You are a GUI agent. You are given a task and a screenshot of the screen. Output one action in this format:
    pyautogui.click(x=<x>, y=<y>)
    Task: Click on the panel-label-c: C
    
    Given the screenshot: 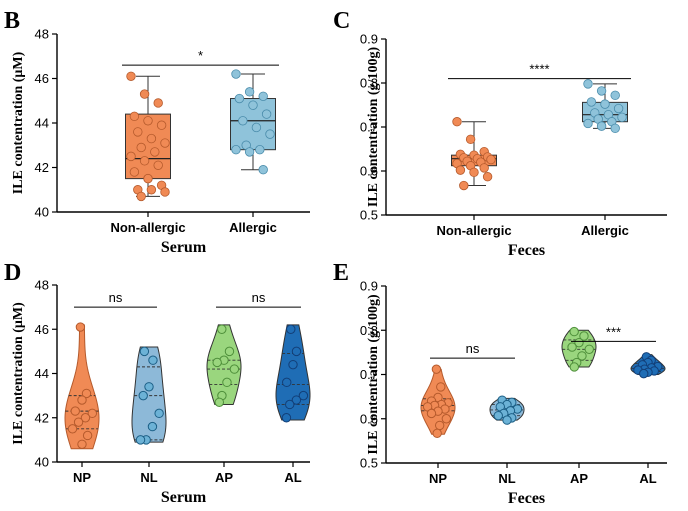 What is the action you would take?
    pyautogui.click(x=341, y=21)
    